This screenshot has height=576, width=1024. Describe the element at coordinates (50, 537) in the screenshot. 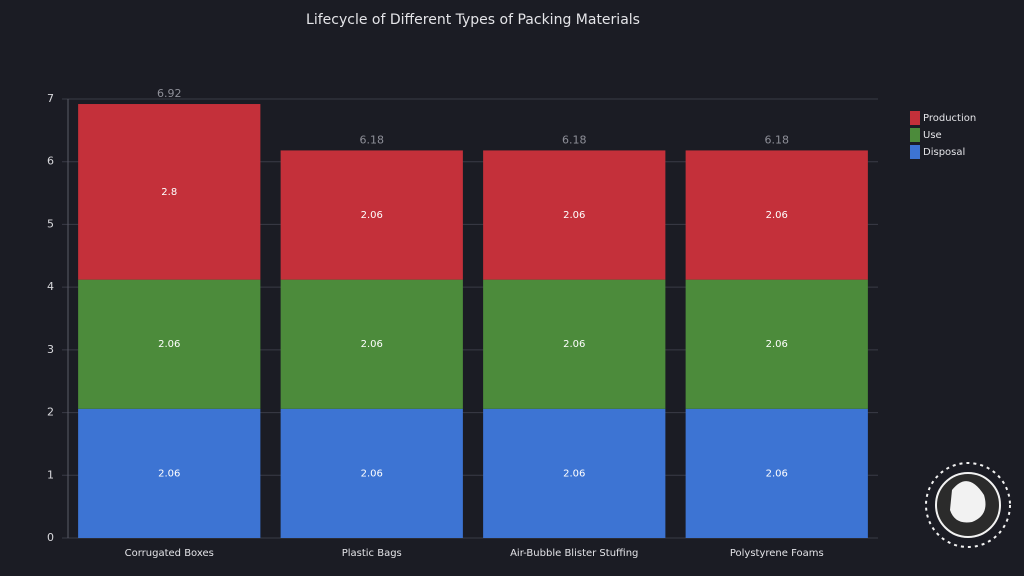

I see `y-tick-label: 0` at that location.